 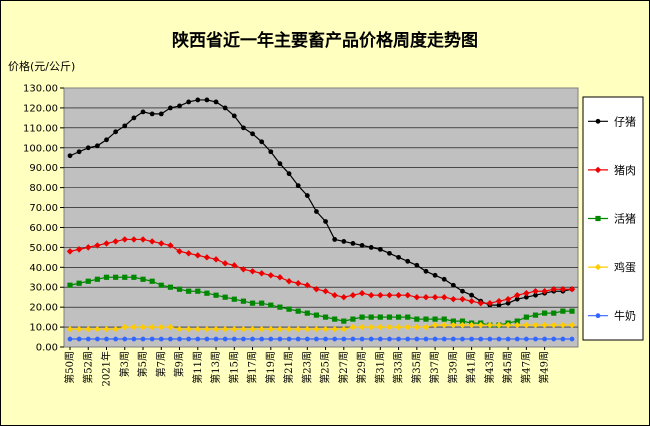 What do you see at coordinates (361, 367) in the screenshot?
I see `x-tick-label: 第29周` at bounding box center [361, 367].